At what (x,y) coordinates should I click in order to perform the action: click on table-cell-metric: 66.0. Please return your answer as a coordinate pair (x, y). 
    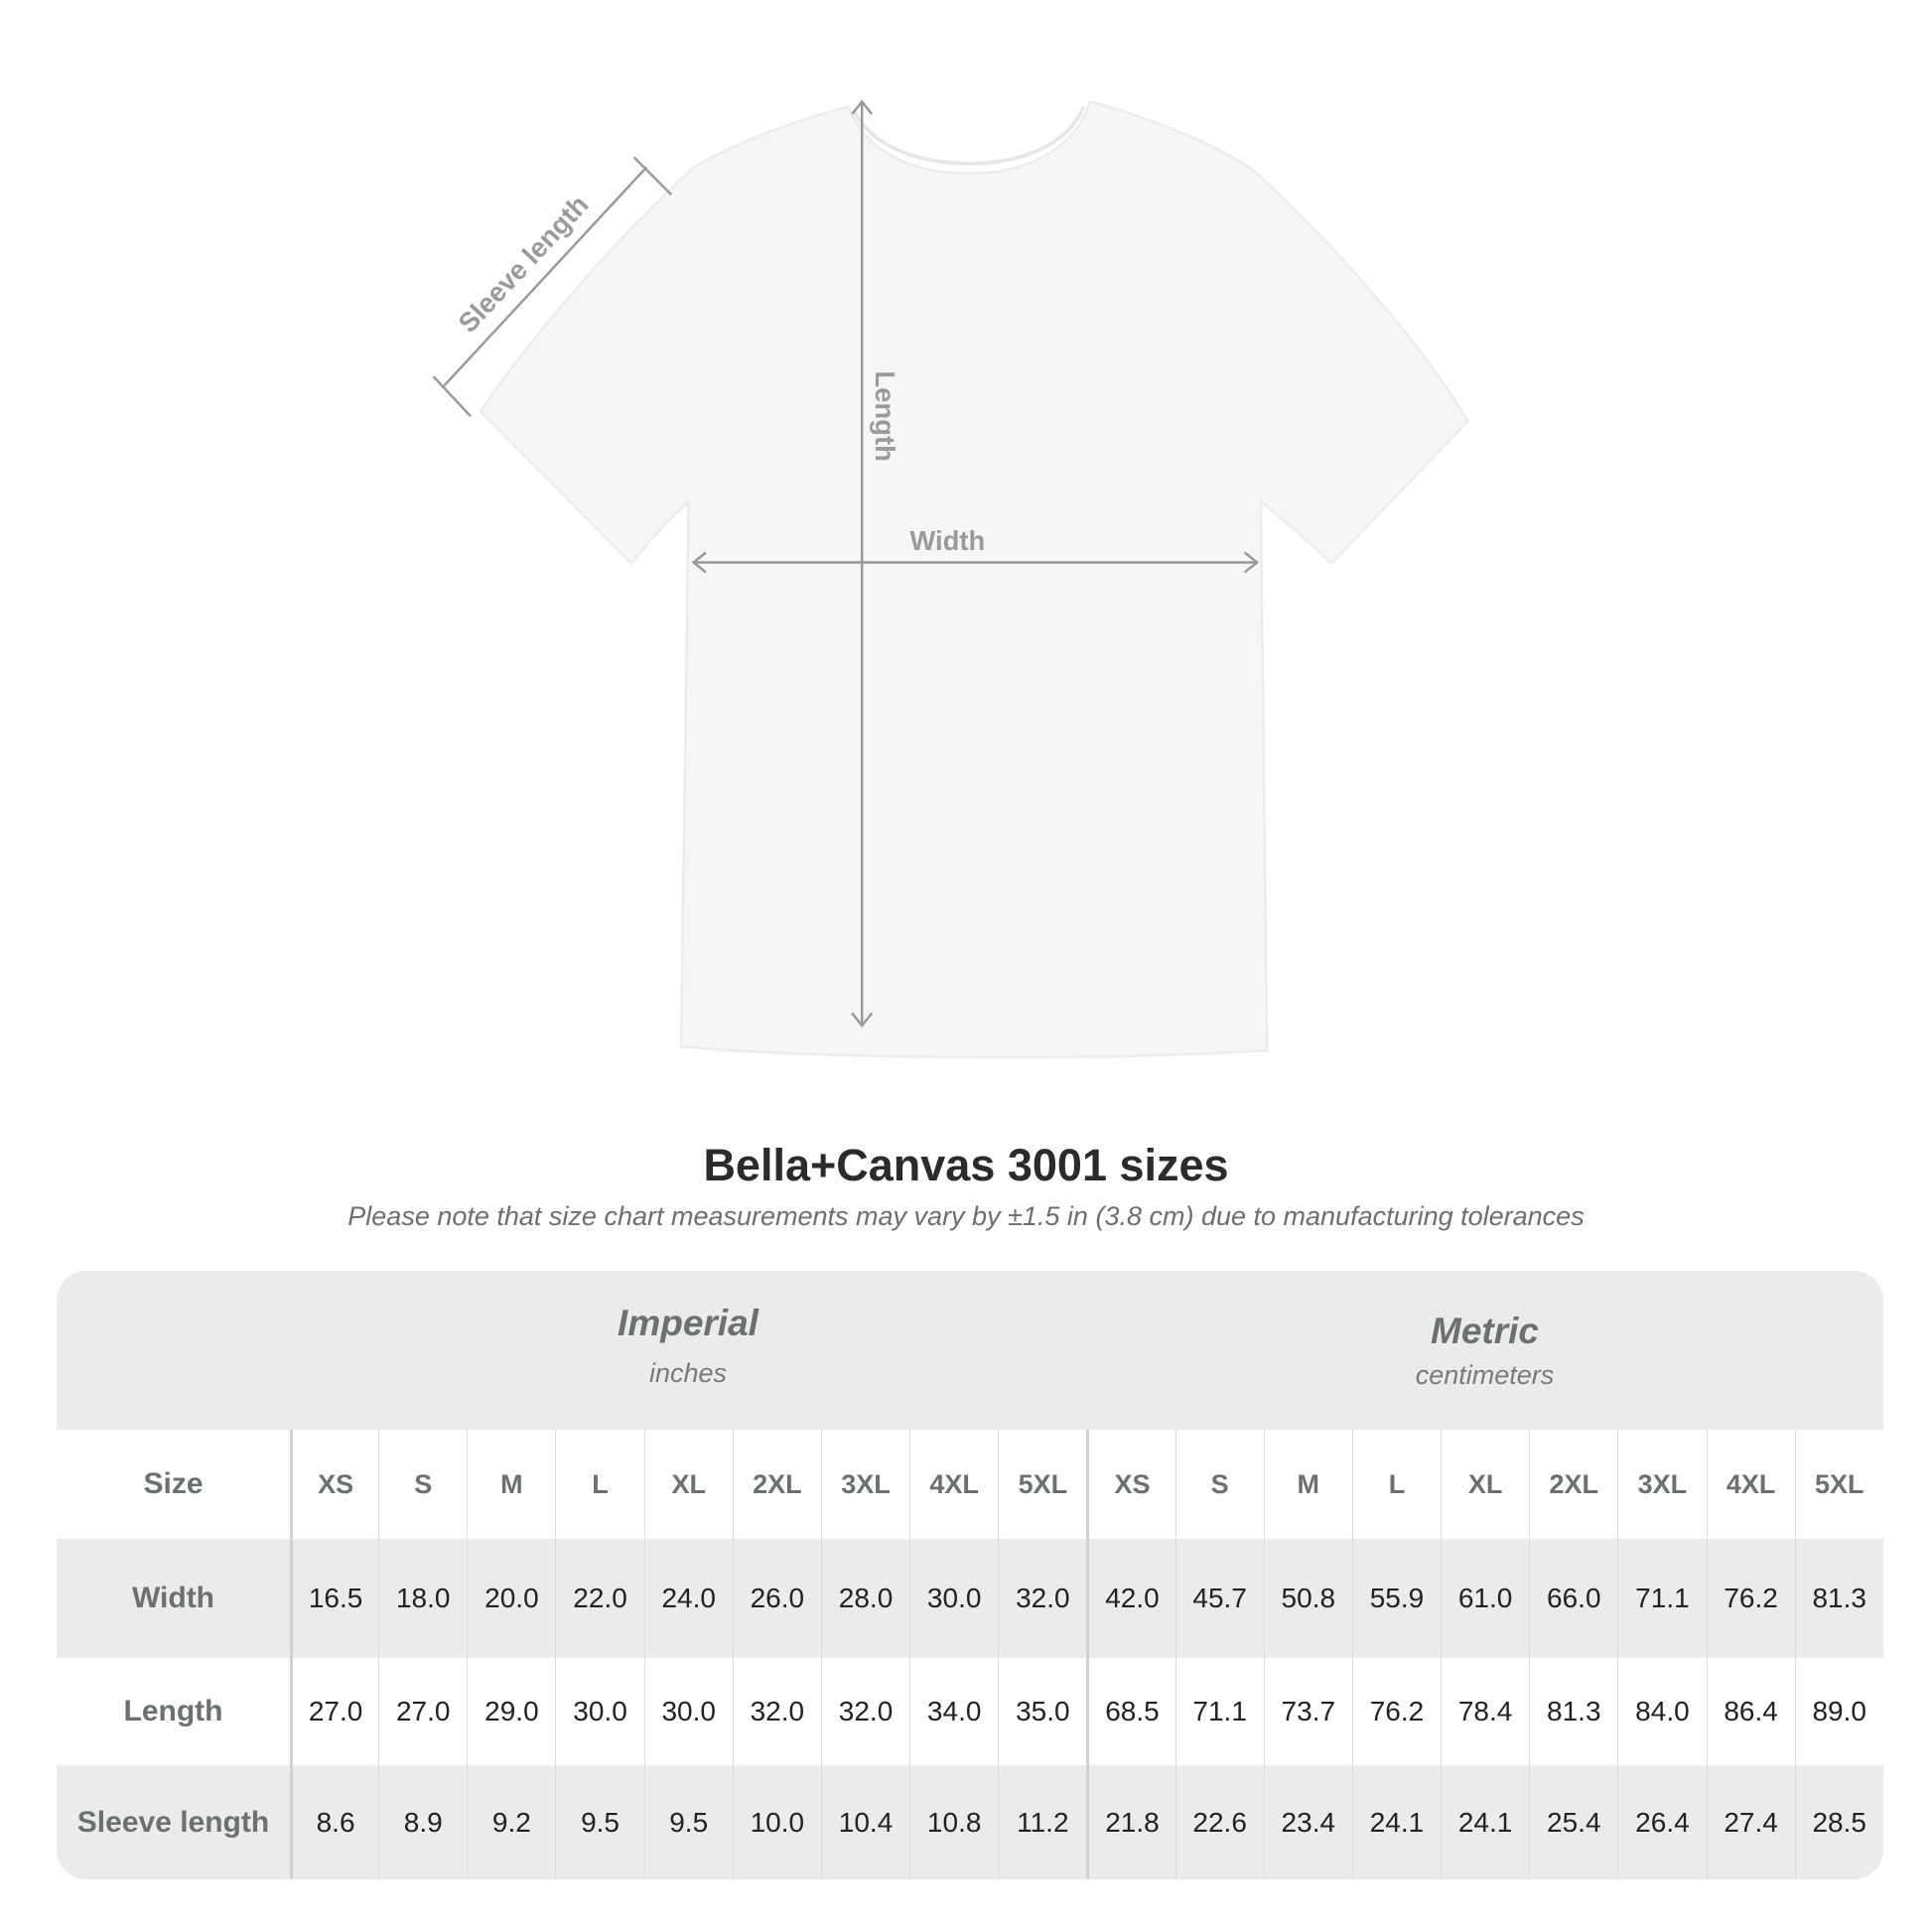
    Looking at the image, I should click on (1573, 1599).